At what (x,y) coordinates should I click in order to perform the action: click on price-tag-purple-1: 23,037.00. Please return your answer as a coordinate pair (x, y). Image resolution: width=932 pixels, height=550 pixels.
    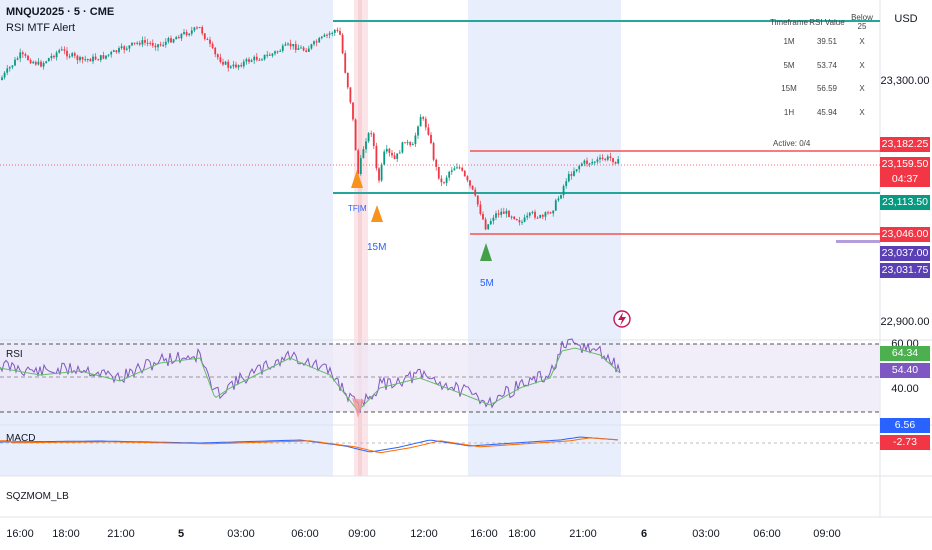
    Looking at the image, I should click on (905, 253).